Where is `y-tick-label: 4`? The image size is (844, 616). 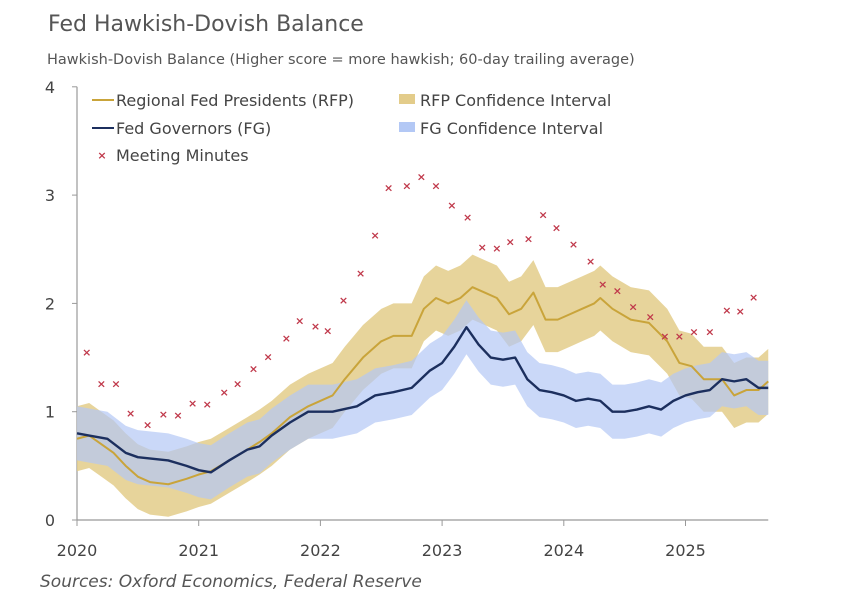
y-tick-label: 4 is located at coordinates (50, 87).